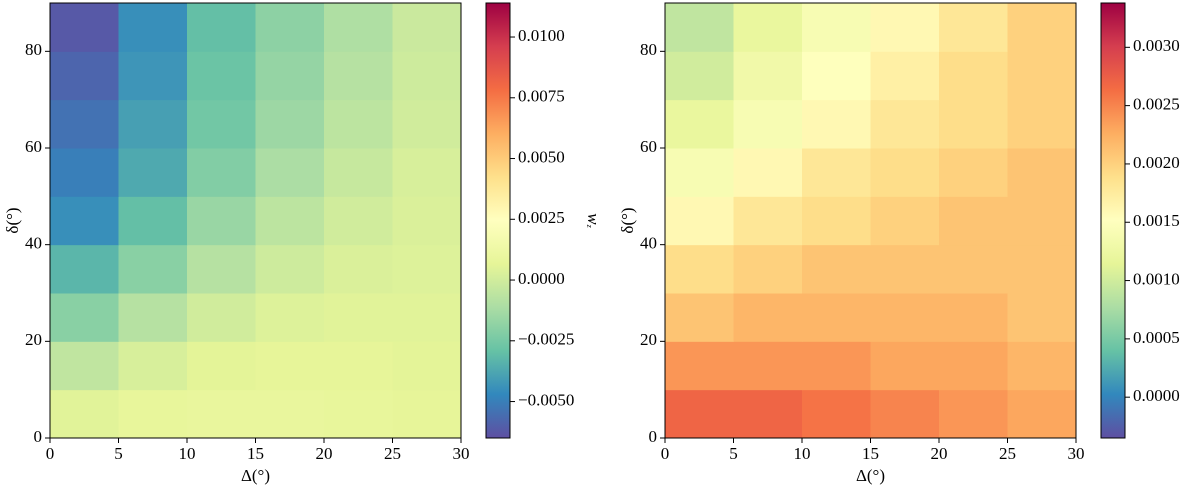 The width and height of the screenshot is (1200, 488). Describe the element at coordinates (1156, 220) in the screenshot. I see `colorbar-tick-label: 0.0015` at that location.